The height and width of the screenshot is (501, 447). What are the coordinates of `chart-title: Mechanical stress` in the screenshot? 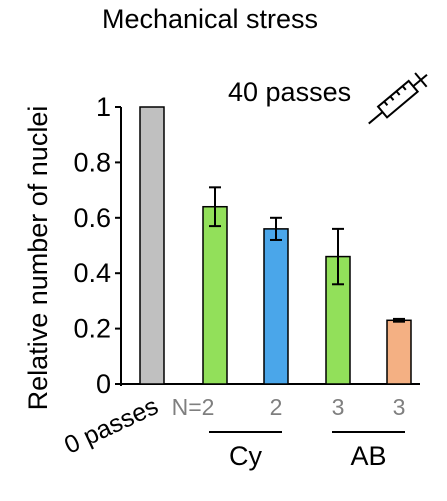 It's located at (210, 19).